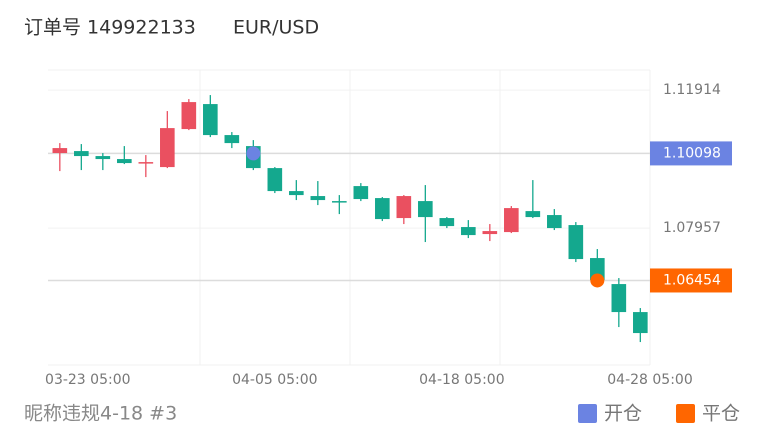 The height and width of the screenshot is (440, 775). What do you see at coordinates (649, 380) in the screenshot?
I see `x-tick-label: 04-28 05:00` at bounding box center [649, 380].